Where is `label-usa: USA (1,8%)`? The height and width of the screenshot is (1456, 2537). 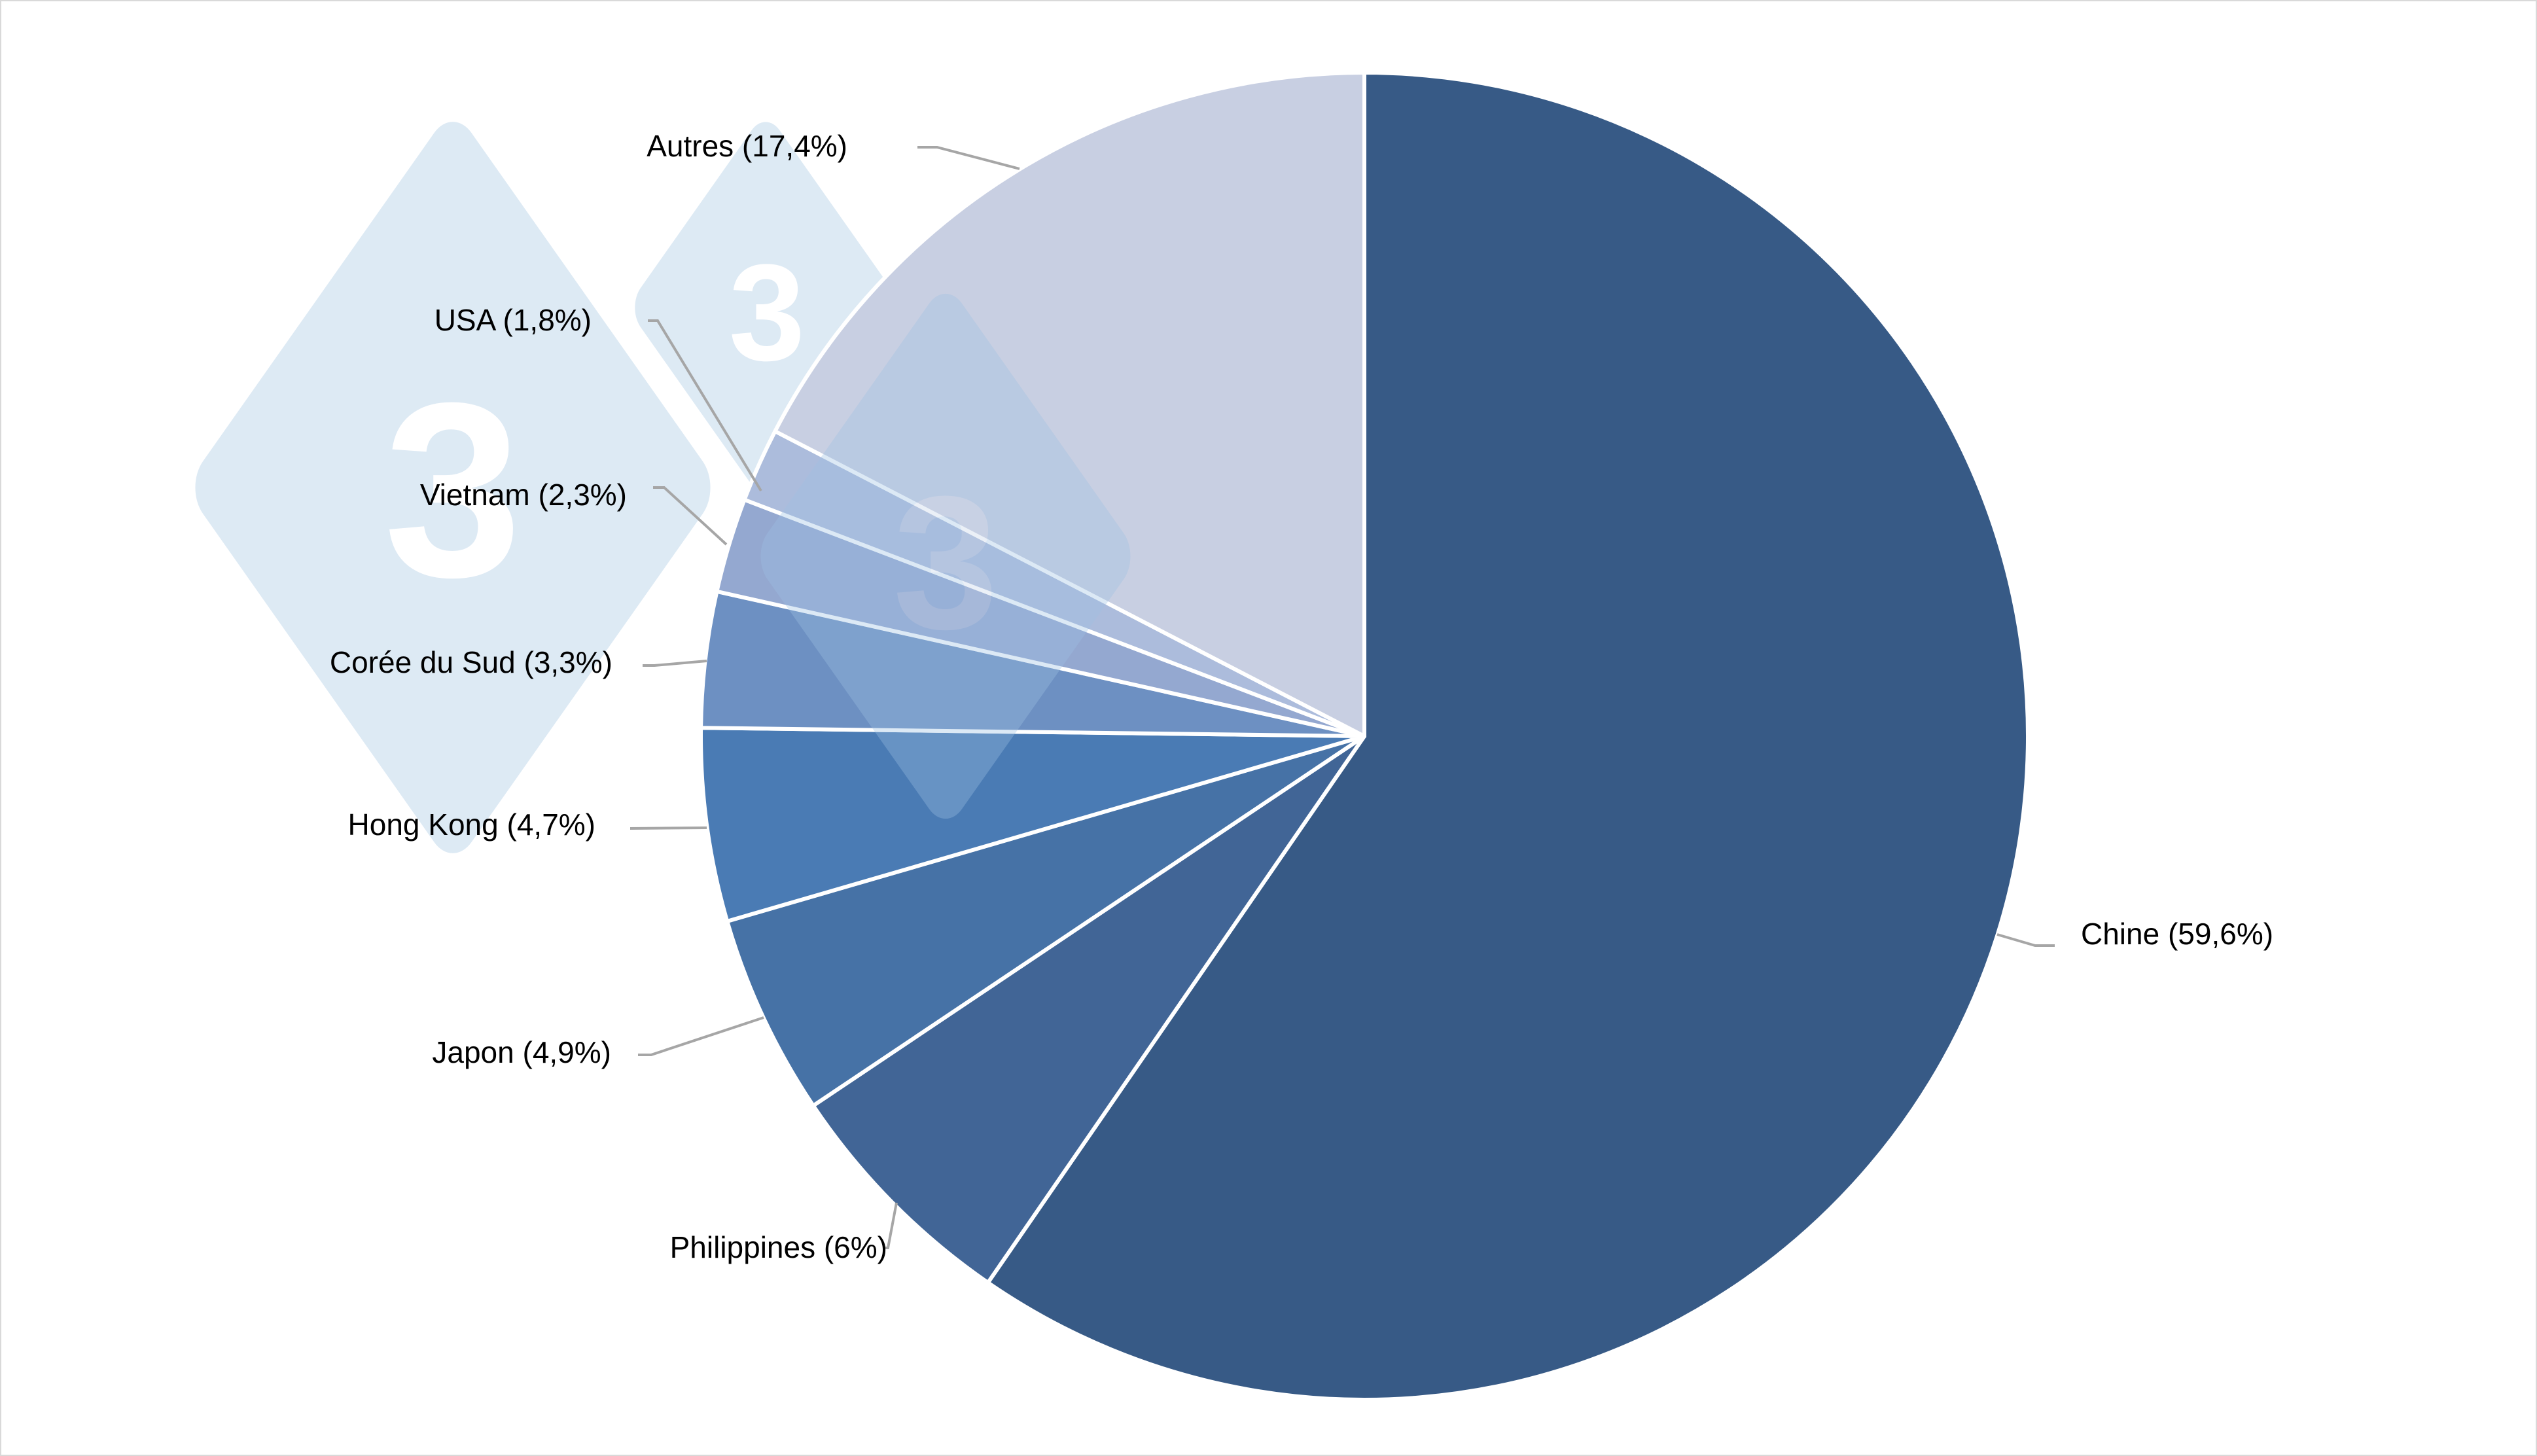 label-usa: USA (1,8%) is located at coordinates (513, 320).